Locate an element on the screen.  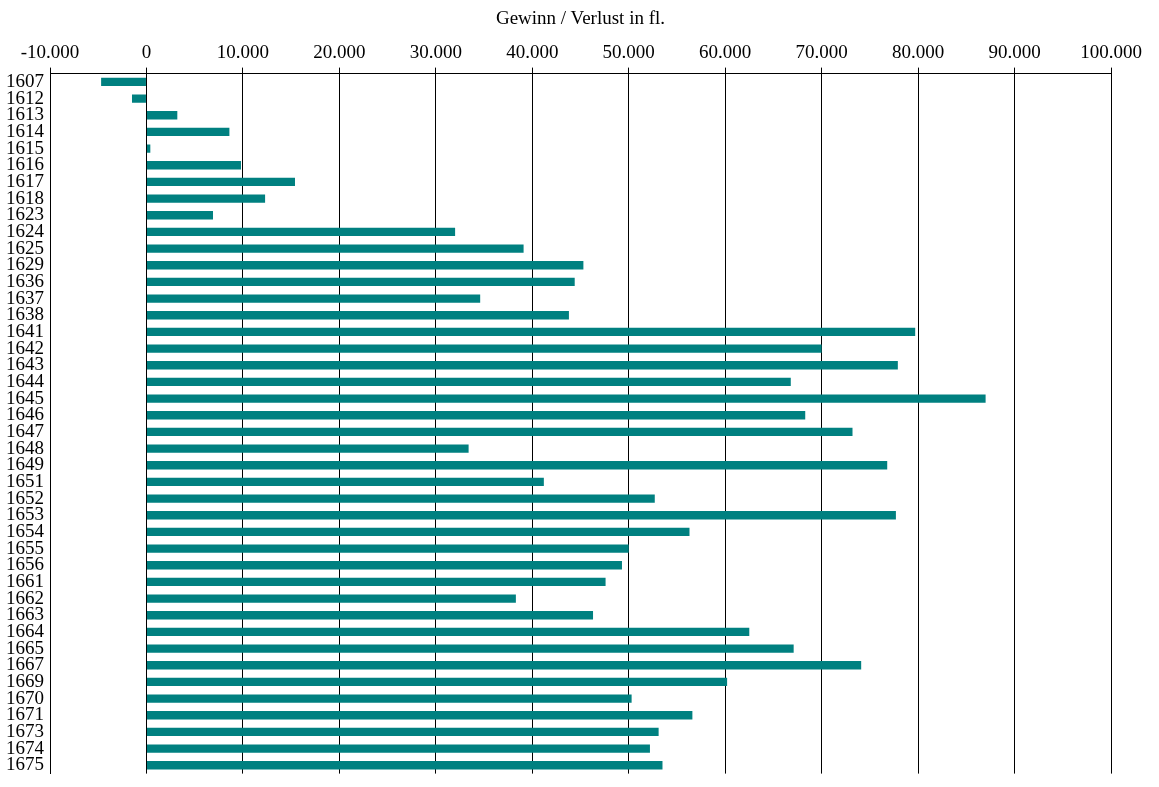
x-tick-label: 20.000 is located at coordinates (339, 52).